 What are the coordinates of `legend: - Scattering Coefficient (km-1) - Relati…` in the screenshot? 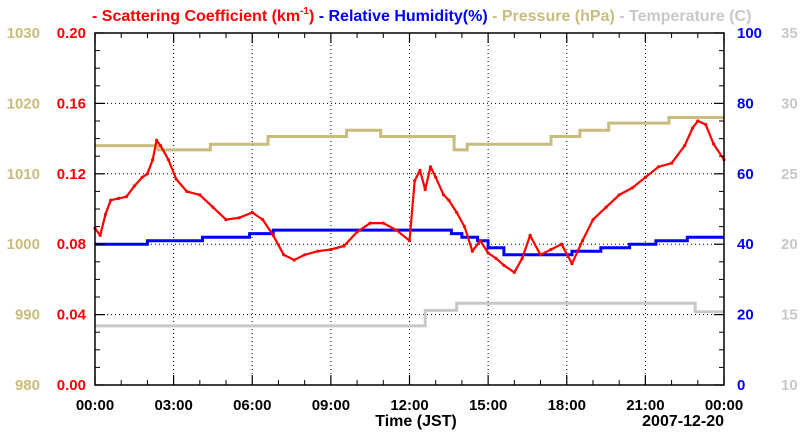 It's located at (421, 15).